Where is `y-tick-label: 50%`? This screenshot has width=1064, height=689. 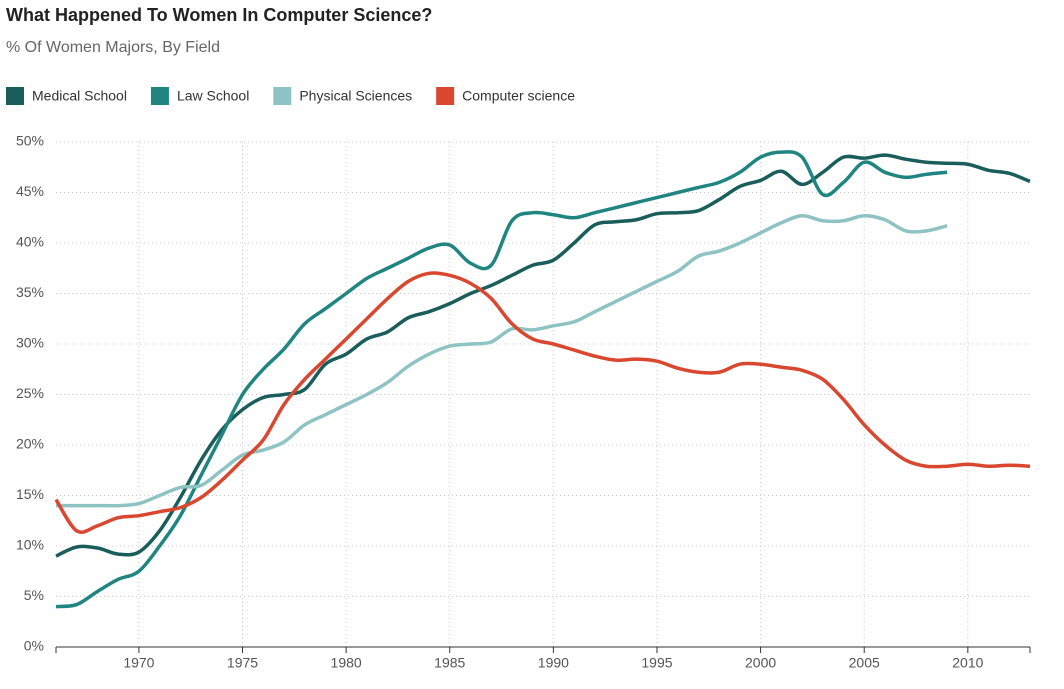
y-tick-label: 50% is located at coordinates (30, 141).